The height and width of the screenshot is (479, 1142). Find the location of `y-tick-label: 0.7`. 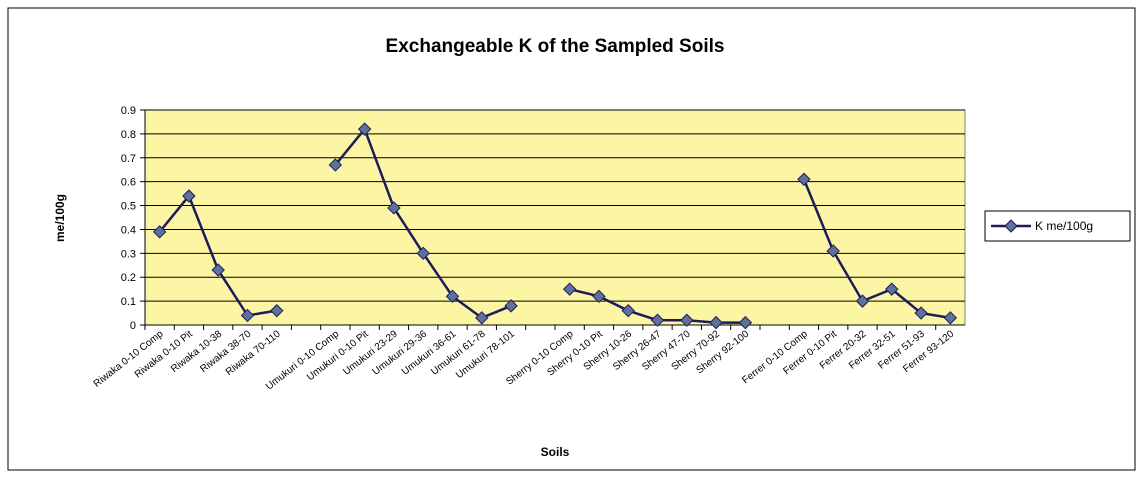

y-tick-label: 0.7 is located at coordinates (128, 159).